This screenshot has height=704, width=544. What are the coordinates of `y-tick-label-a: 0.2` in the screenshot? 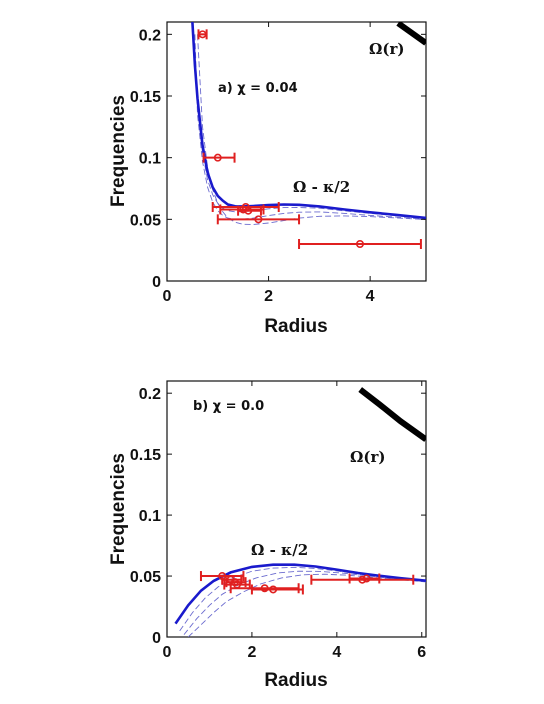 It's located at (150, 35).